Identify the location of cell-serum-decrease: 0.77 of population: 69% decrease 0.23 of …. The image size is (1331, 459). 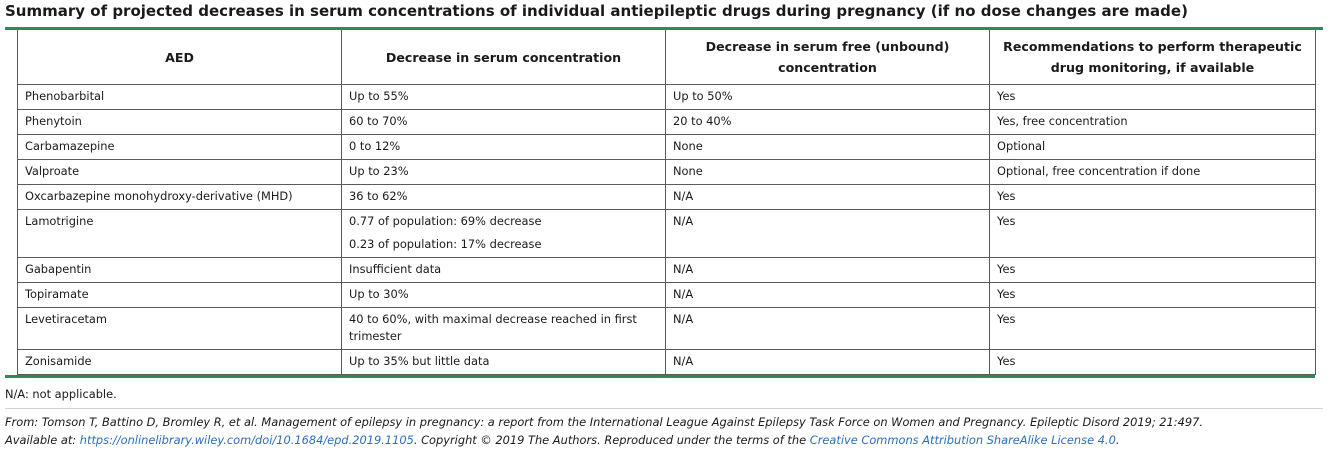
(503, 233).